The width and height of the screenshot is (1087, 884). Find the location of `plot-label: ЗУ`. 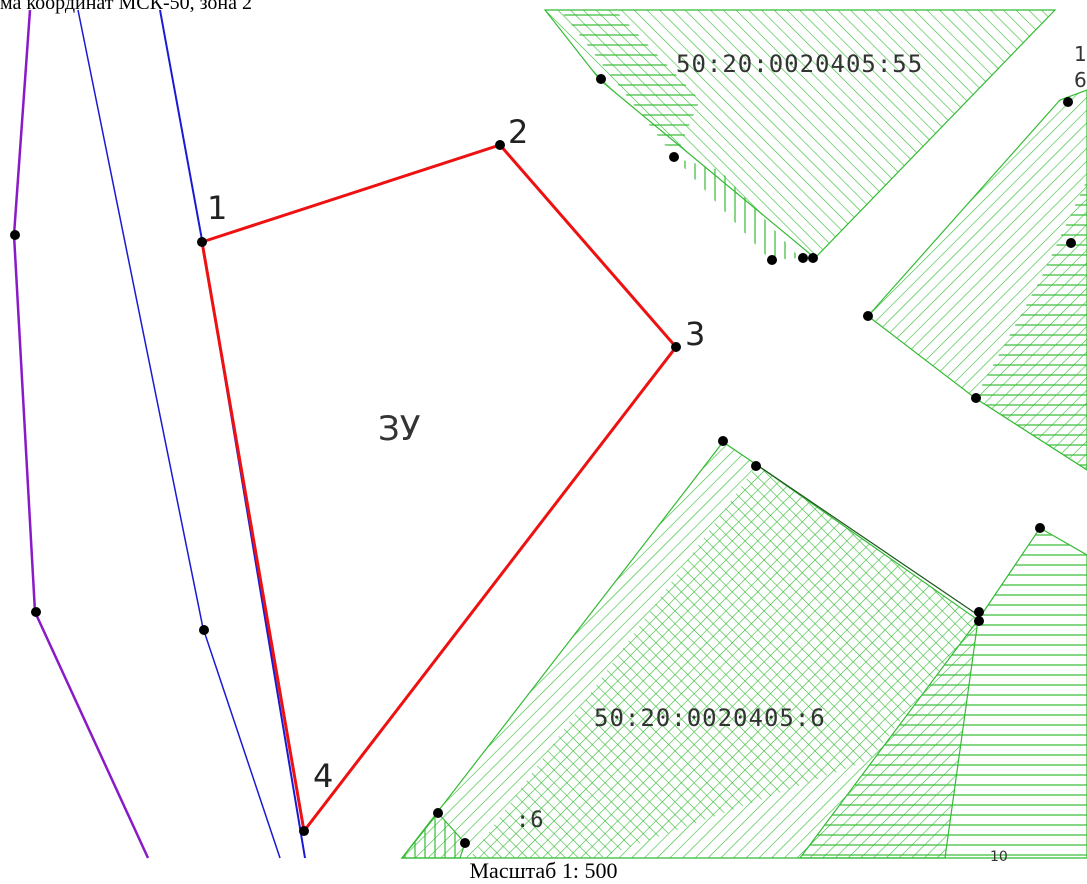

plot-label: ЗУ is located at coordinates (399, 429).